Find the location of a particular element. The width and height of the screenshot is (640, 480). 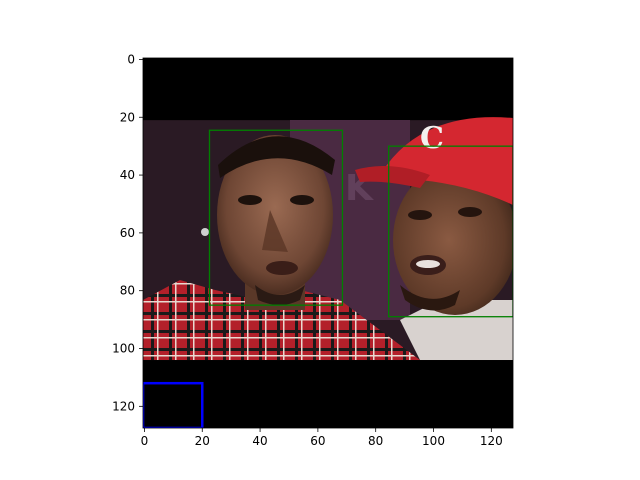

y-axis: 0 20 40 60 80 100 120 is located at coordinates (127, 232).